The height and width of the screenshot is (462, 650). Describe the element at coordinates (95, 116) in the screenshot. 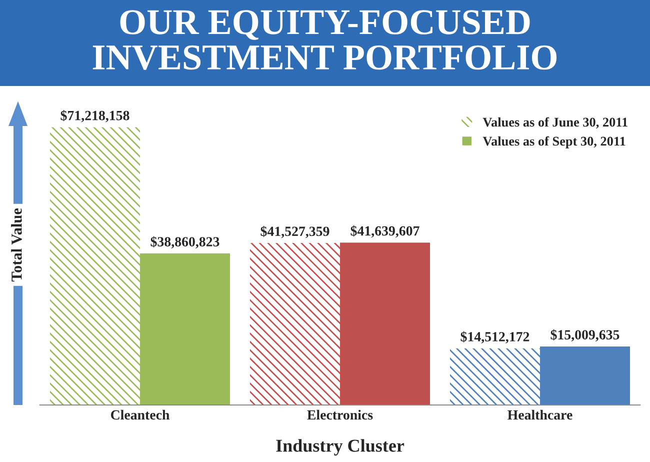

I see `data-label: $71,218,158` at that location.